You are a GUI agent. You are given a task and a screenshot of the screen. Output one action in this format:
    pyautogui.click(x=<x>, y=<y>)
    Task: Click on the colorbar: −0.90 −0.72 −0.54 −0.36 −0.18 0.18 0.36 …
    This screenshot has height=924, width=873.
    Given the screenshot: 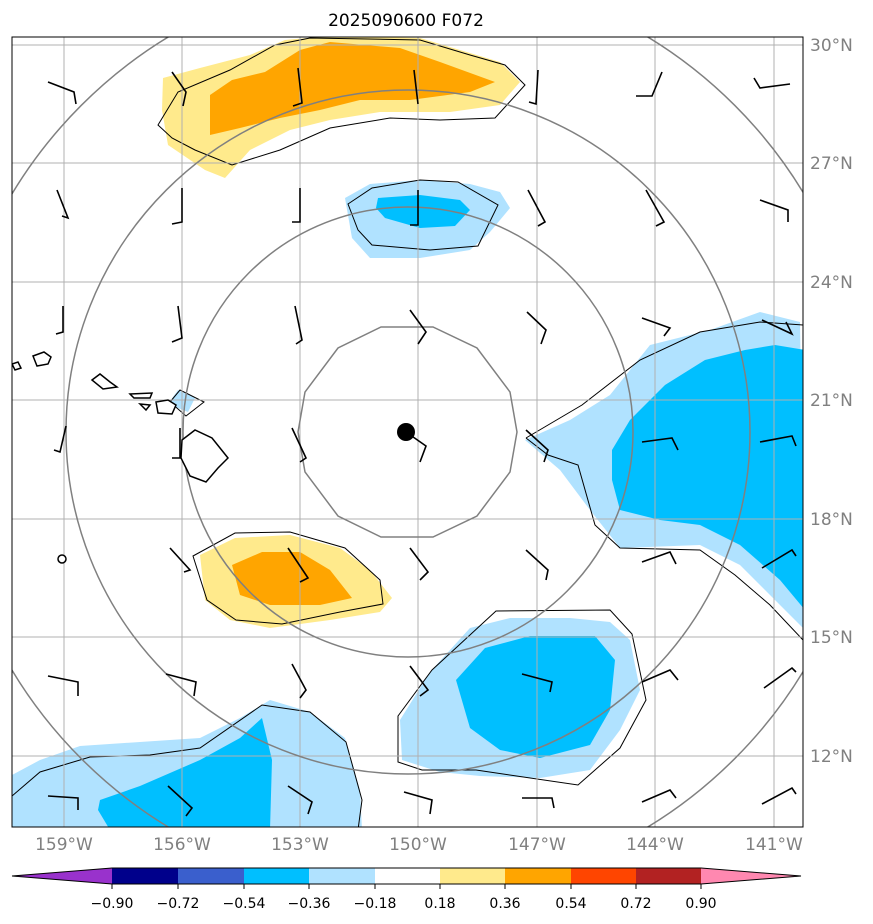 What is the action you would take?
    pyautogui.click(x=406, y=889)
    